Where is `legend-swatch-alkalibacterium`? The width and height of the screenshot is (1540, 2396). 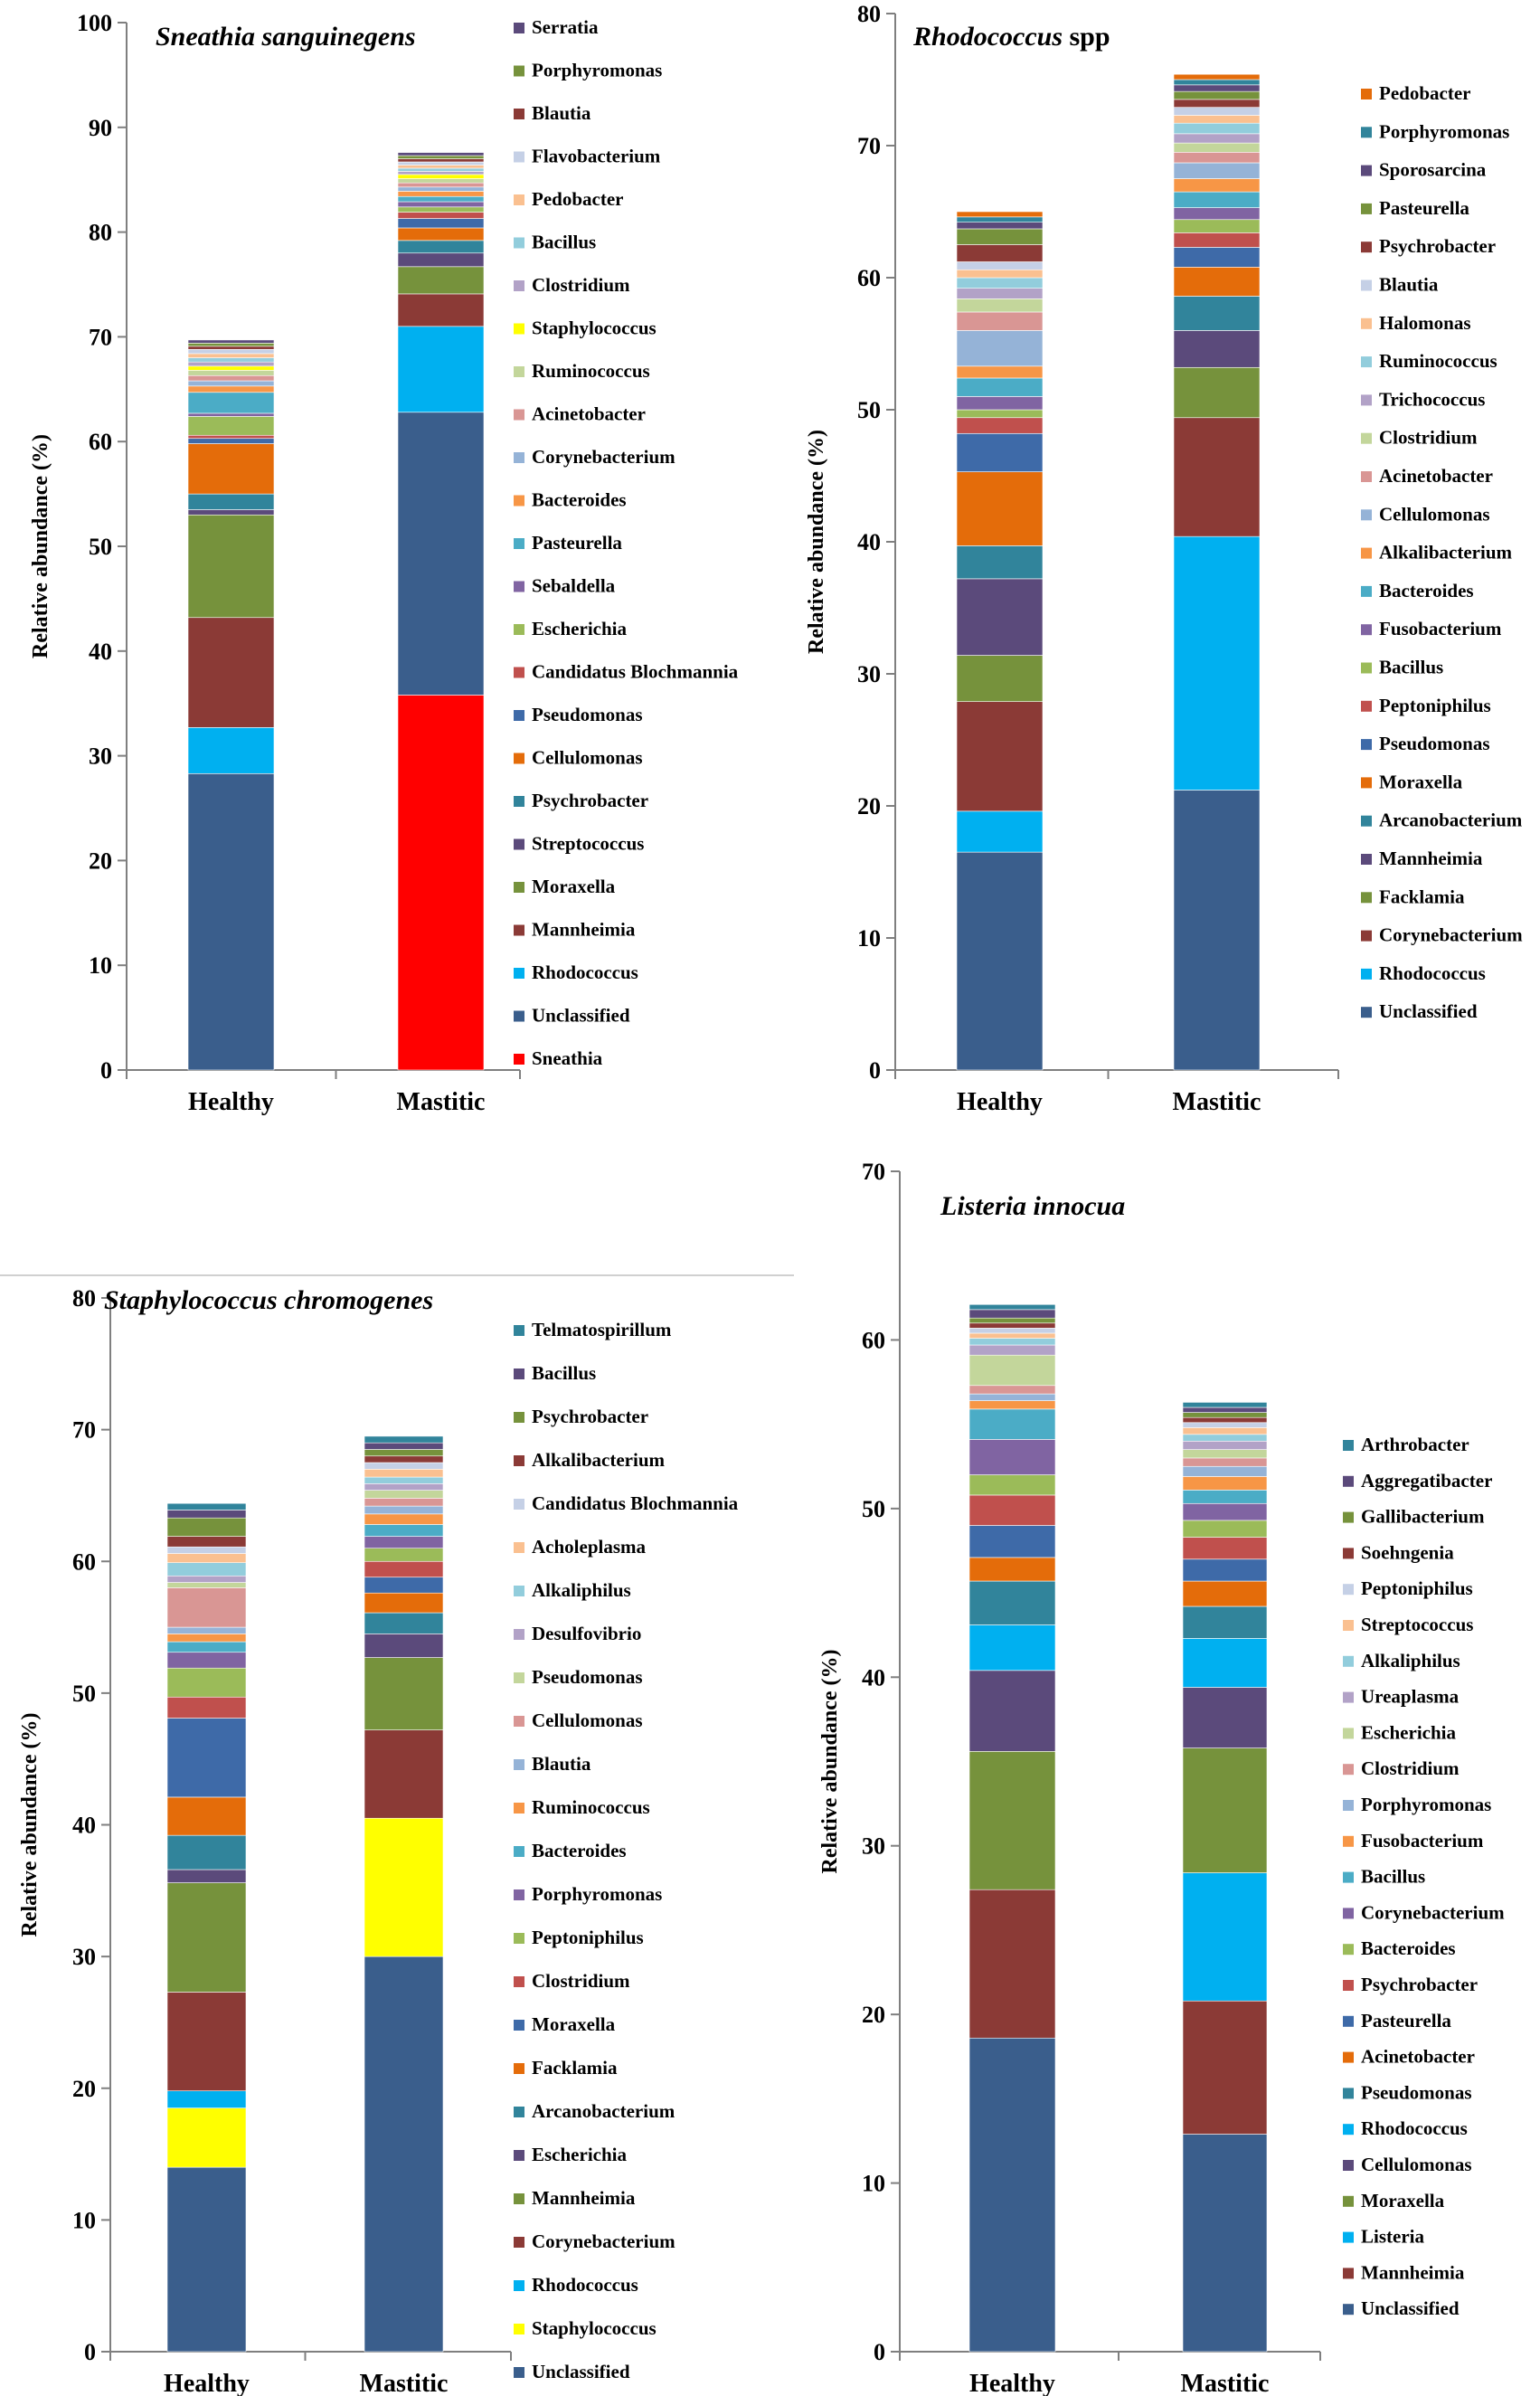 legend-swatch-alkalibacterium is located at coordinates (519, 1460).